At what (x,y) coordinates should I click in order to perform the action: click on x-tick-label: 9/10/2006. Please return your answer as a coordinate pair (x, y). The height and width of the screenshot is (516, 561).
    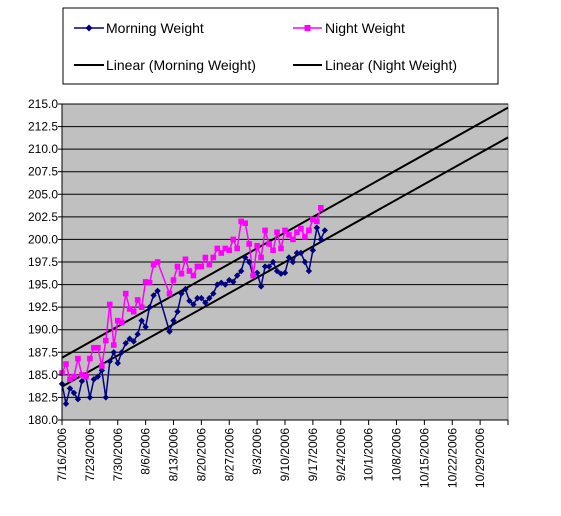
    Looking at the image, I should click on (285, 455).